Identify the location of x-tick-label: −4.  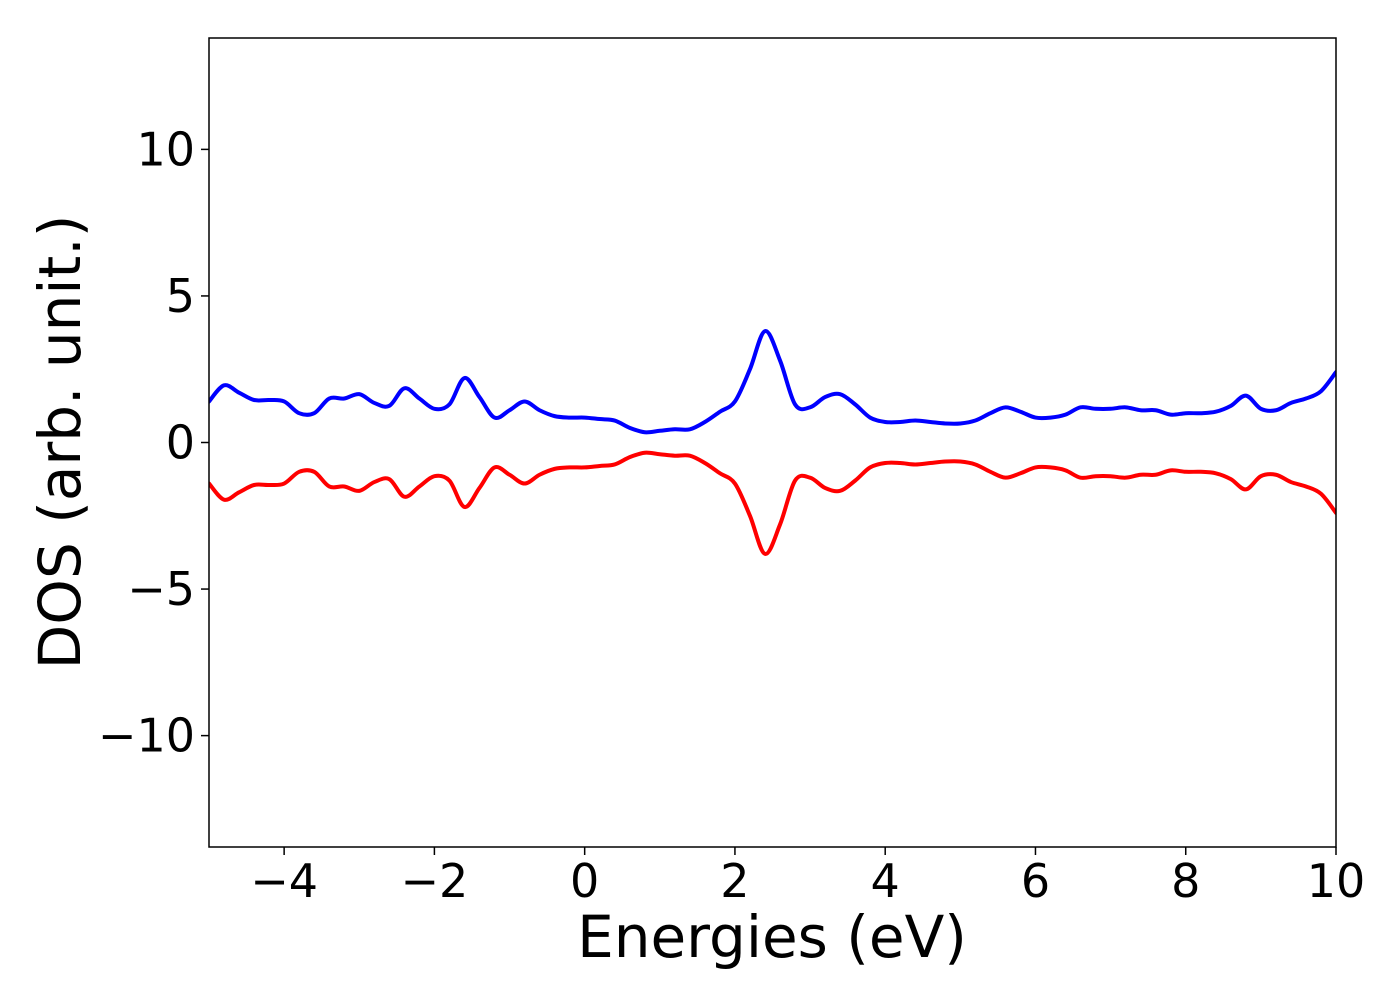
(284, 881).